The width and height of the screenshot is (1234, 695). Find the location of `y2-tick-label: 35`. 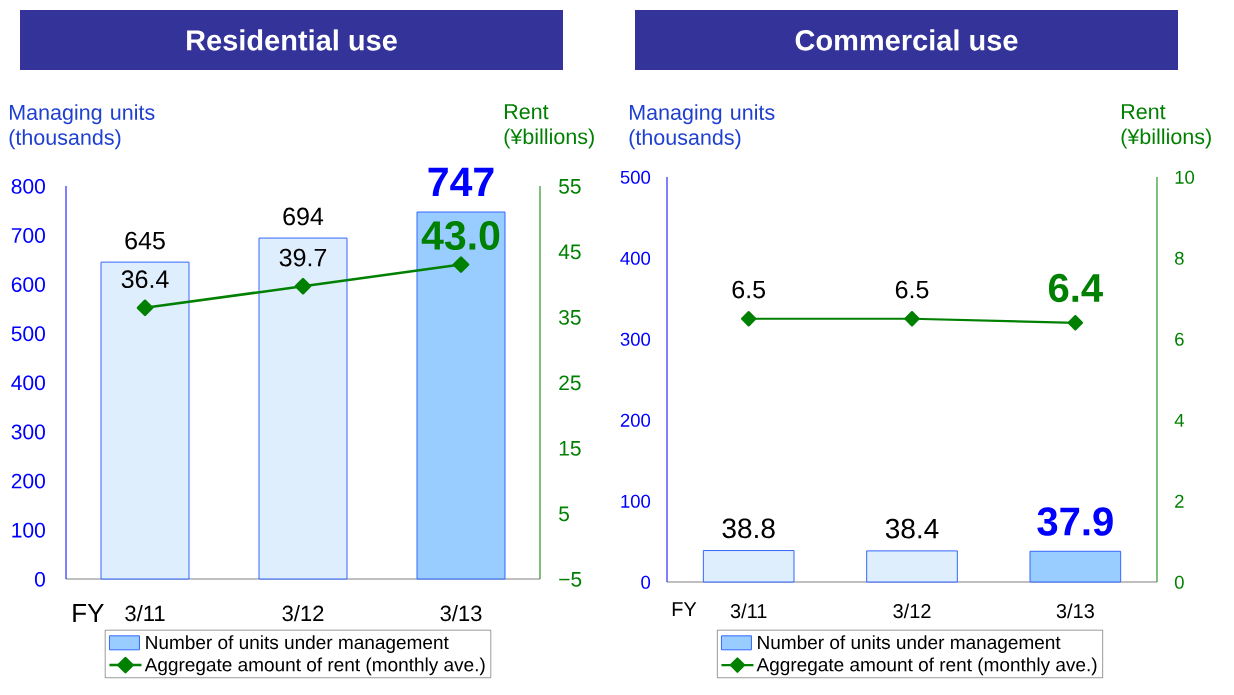

y2-tick-label: 35 is located at coordinates (570, 317).